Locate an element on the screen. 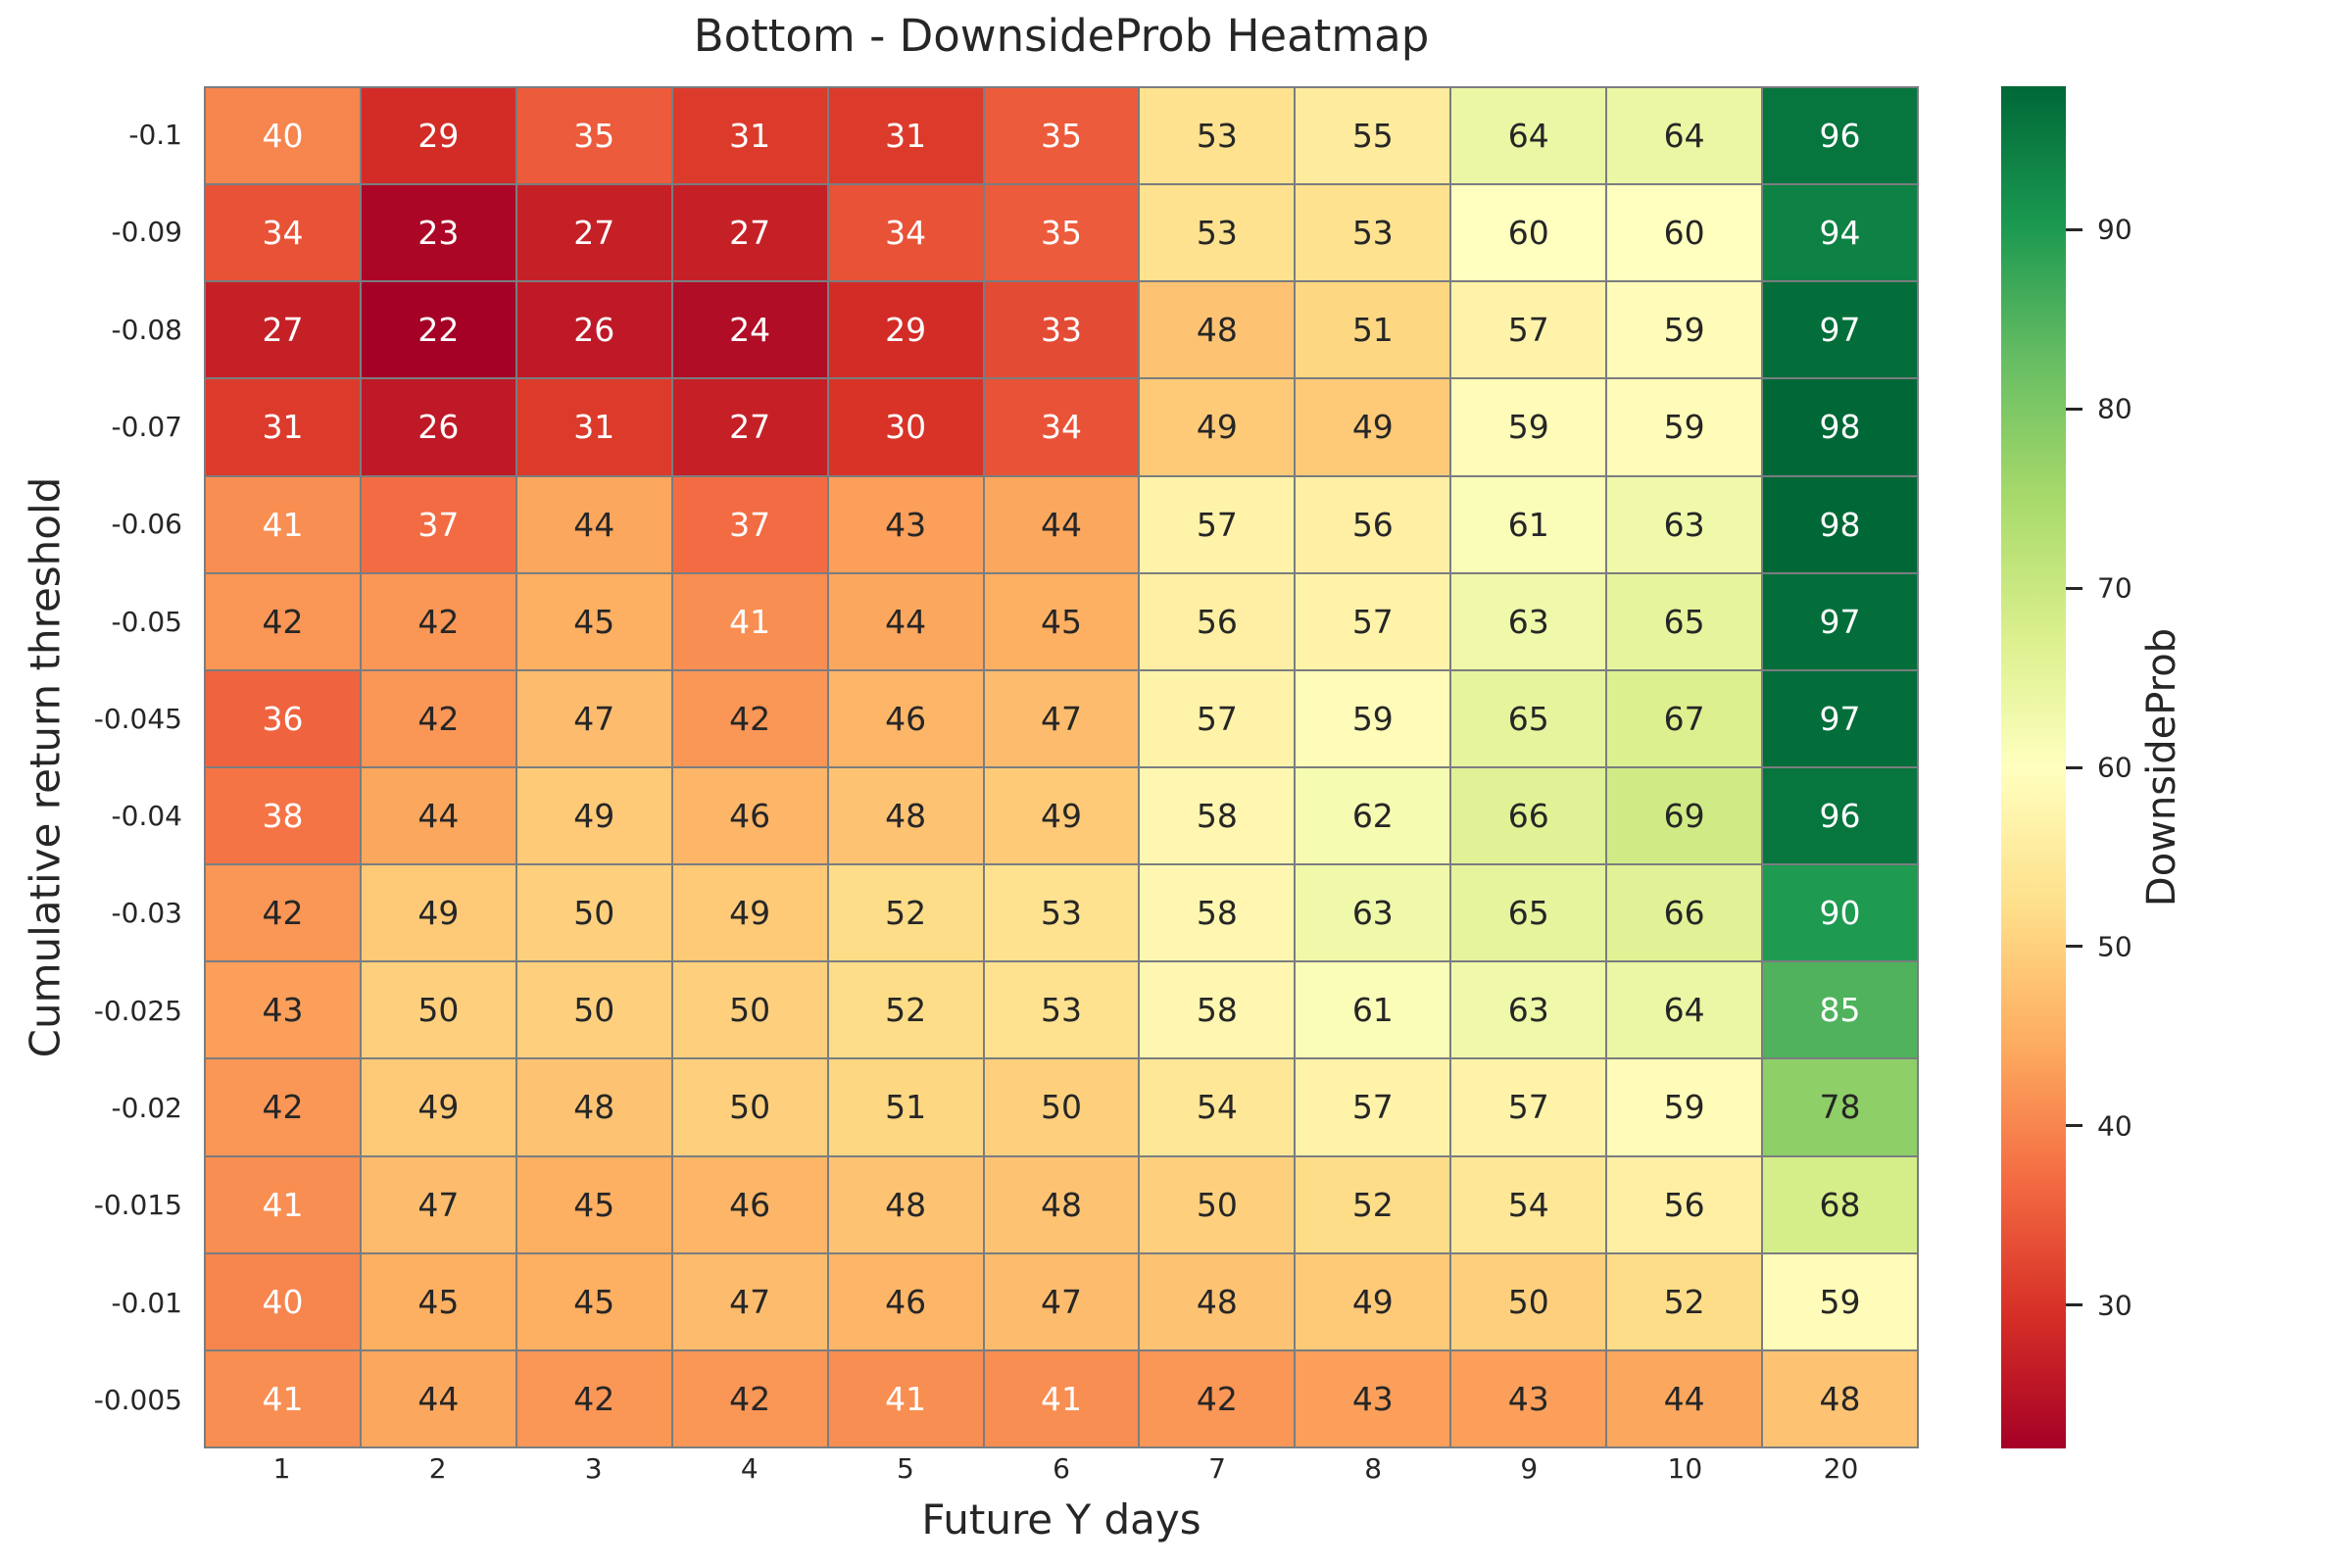 Image resolution: width=2352 pixels, height=1568 pixels. heatmap-cell: 37 is located at coordinates (749, 524).